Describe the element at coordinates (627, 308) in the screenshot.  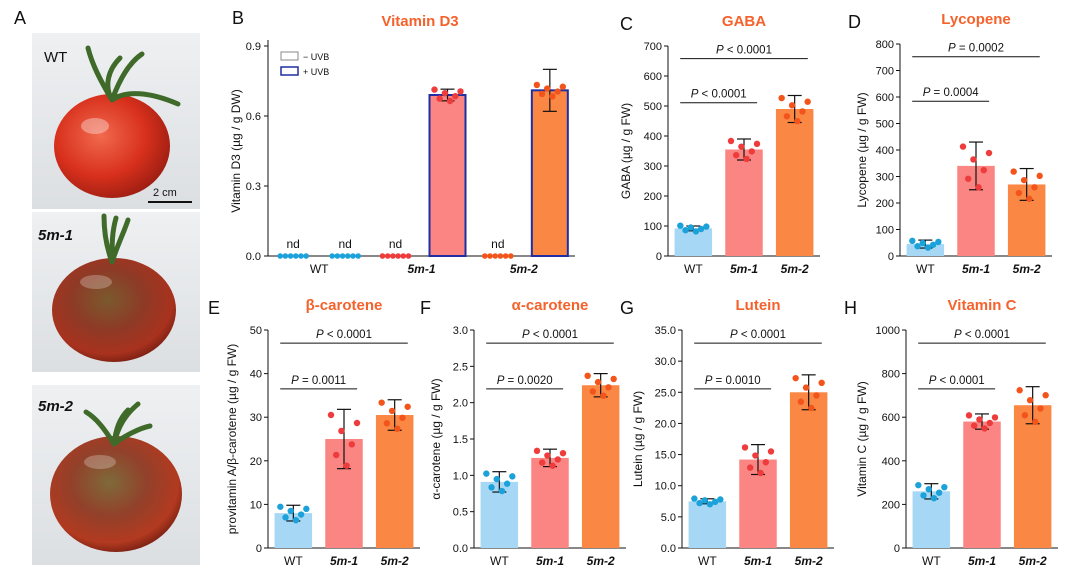
I see `panel-g-letter: G` at that location.